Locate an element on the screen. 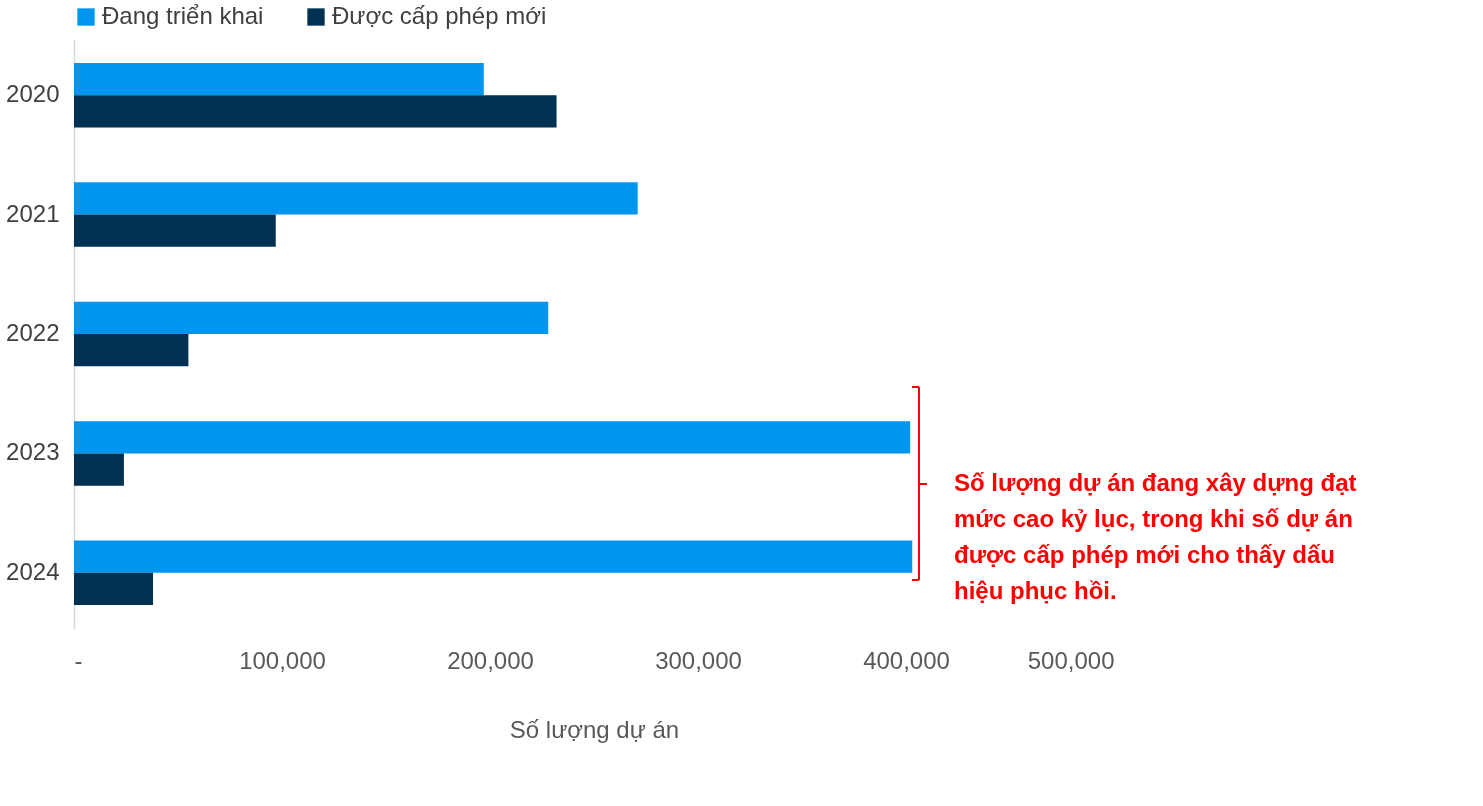 This screenshot has width=1483, height=806. x-tick-label: - is located at coordinates (78, 660).